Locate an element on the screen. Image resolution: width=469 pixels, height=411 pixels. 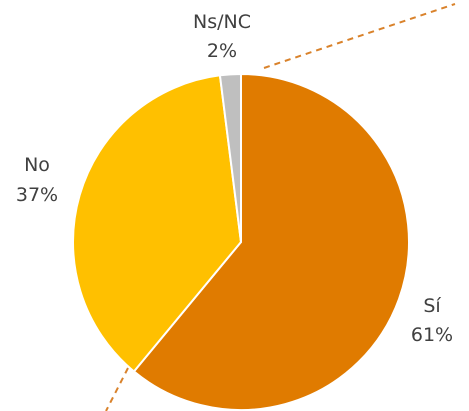
slice-label-no-name: No is located at coordinates (37, 165).